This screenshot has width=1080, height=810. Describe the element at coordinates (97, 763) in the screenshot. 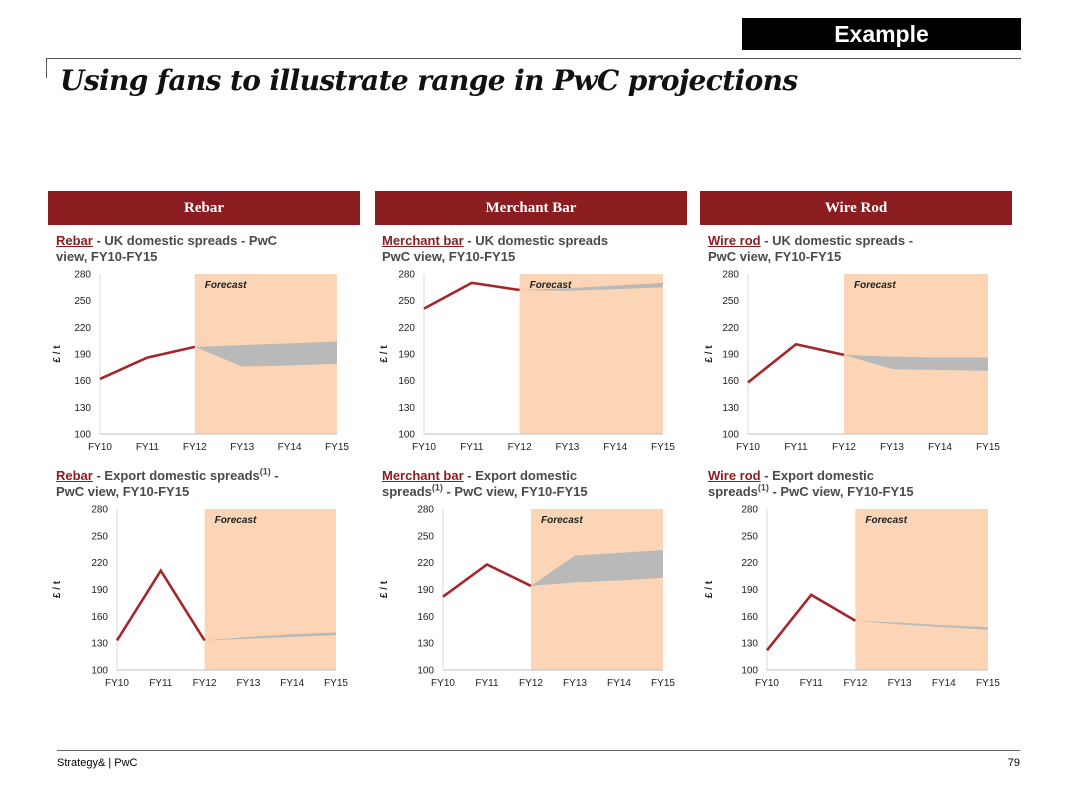

I see `footer-source: Strategy& | PwC` at that location.